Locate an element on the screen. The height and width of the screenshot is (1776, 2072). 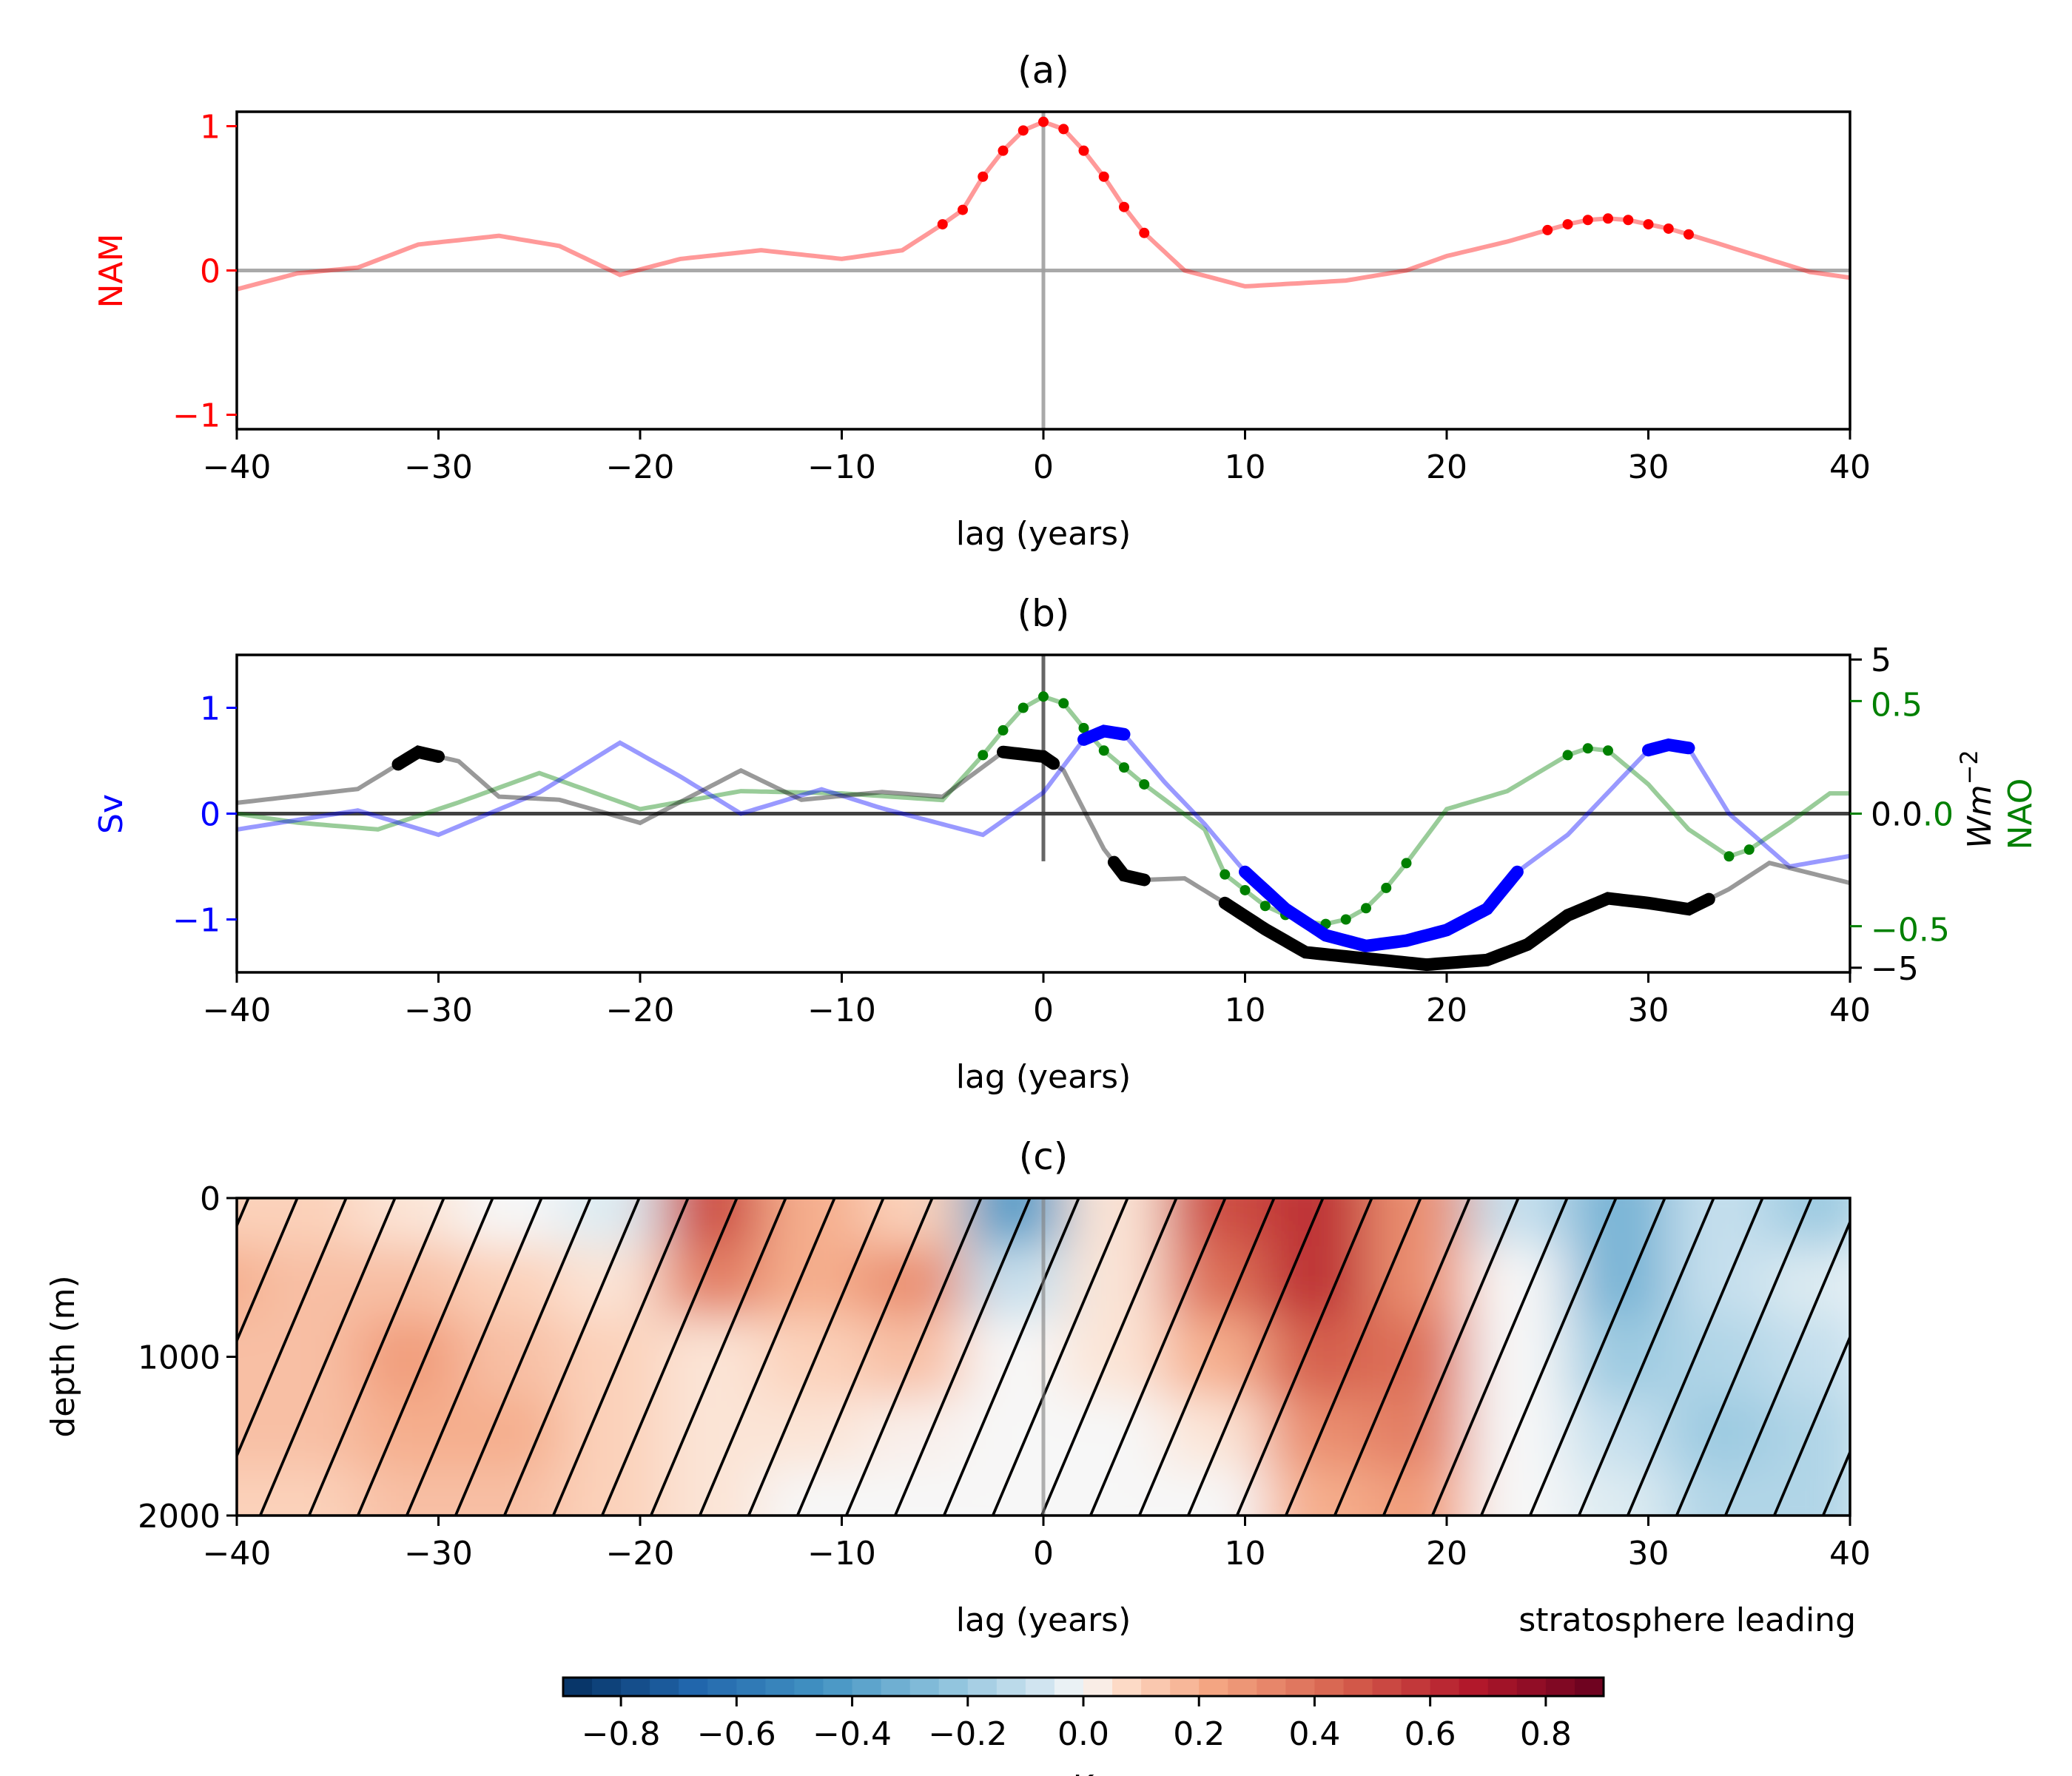
panel-b-ylabel-right: Wm−2 is located at coordinates (1977, 799).